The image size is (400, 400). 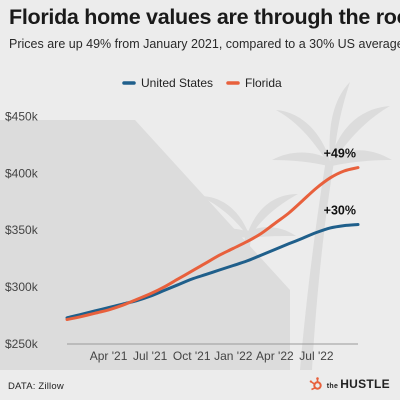 What do you see at coordinates (332, 386) in the screenshot?
I see `brand-prefix: the` at bounding box center [332, 386].